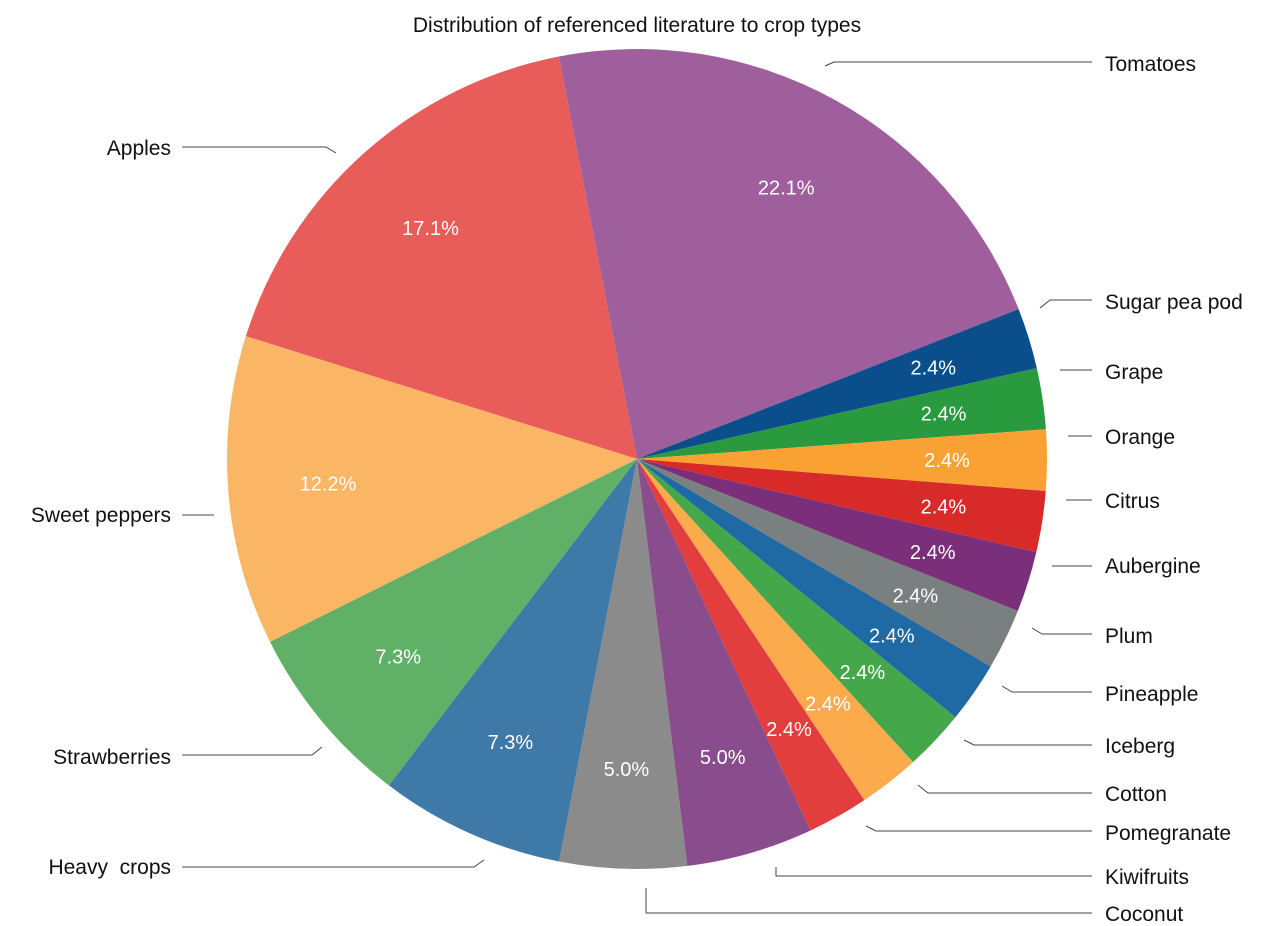  Describe the element at coordinates (511, 743) in the screenshot. I see `percent-label-heavy-crops: 7.3%` at that location.